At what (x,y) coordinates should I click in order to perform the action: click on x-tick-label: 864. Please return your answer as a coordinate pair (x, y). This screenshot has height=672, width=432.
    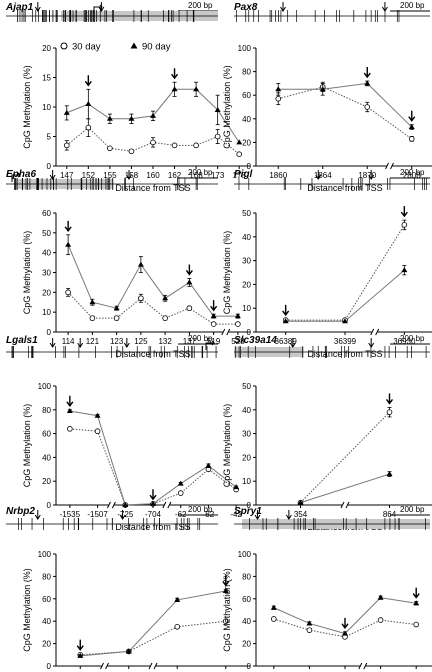
    Looking at the image, I should click on (390, 514).